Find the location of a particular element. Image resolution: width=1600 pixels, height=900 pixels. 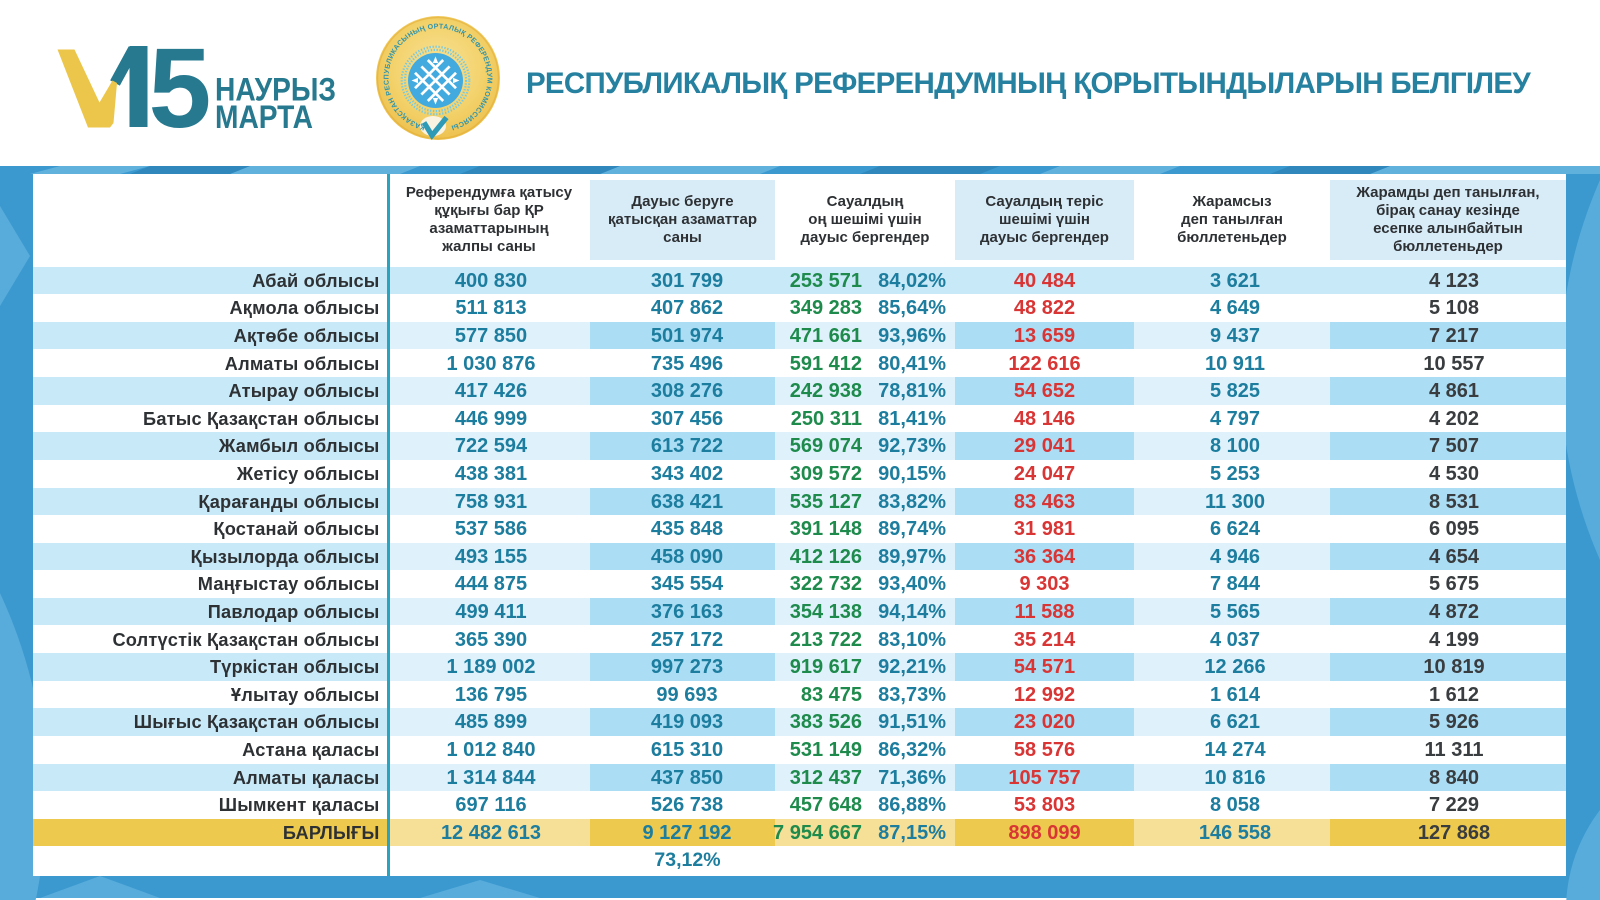

svg-text: МАРТА is located at coordinates (264, 117).